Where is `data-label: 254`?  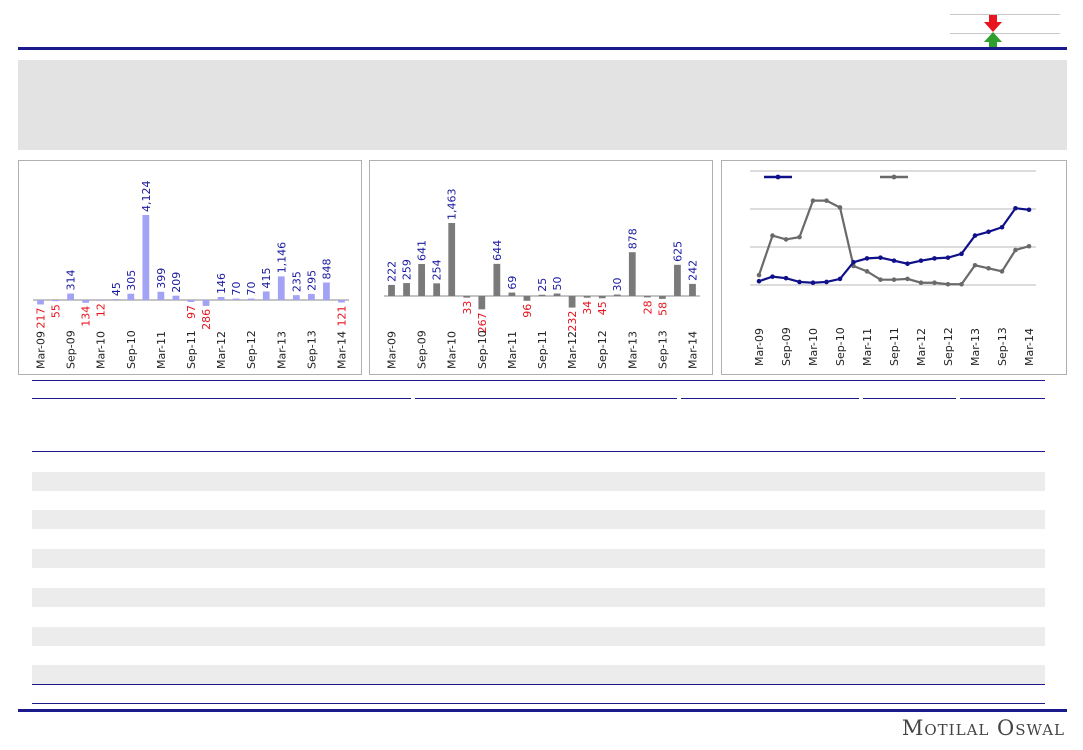
data-label: 254 is located at coordinates (437, 269).